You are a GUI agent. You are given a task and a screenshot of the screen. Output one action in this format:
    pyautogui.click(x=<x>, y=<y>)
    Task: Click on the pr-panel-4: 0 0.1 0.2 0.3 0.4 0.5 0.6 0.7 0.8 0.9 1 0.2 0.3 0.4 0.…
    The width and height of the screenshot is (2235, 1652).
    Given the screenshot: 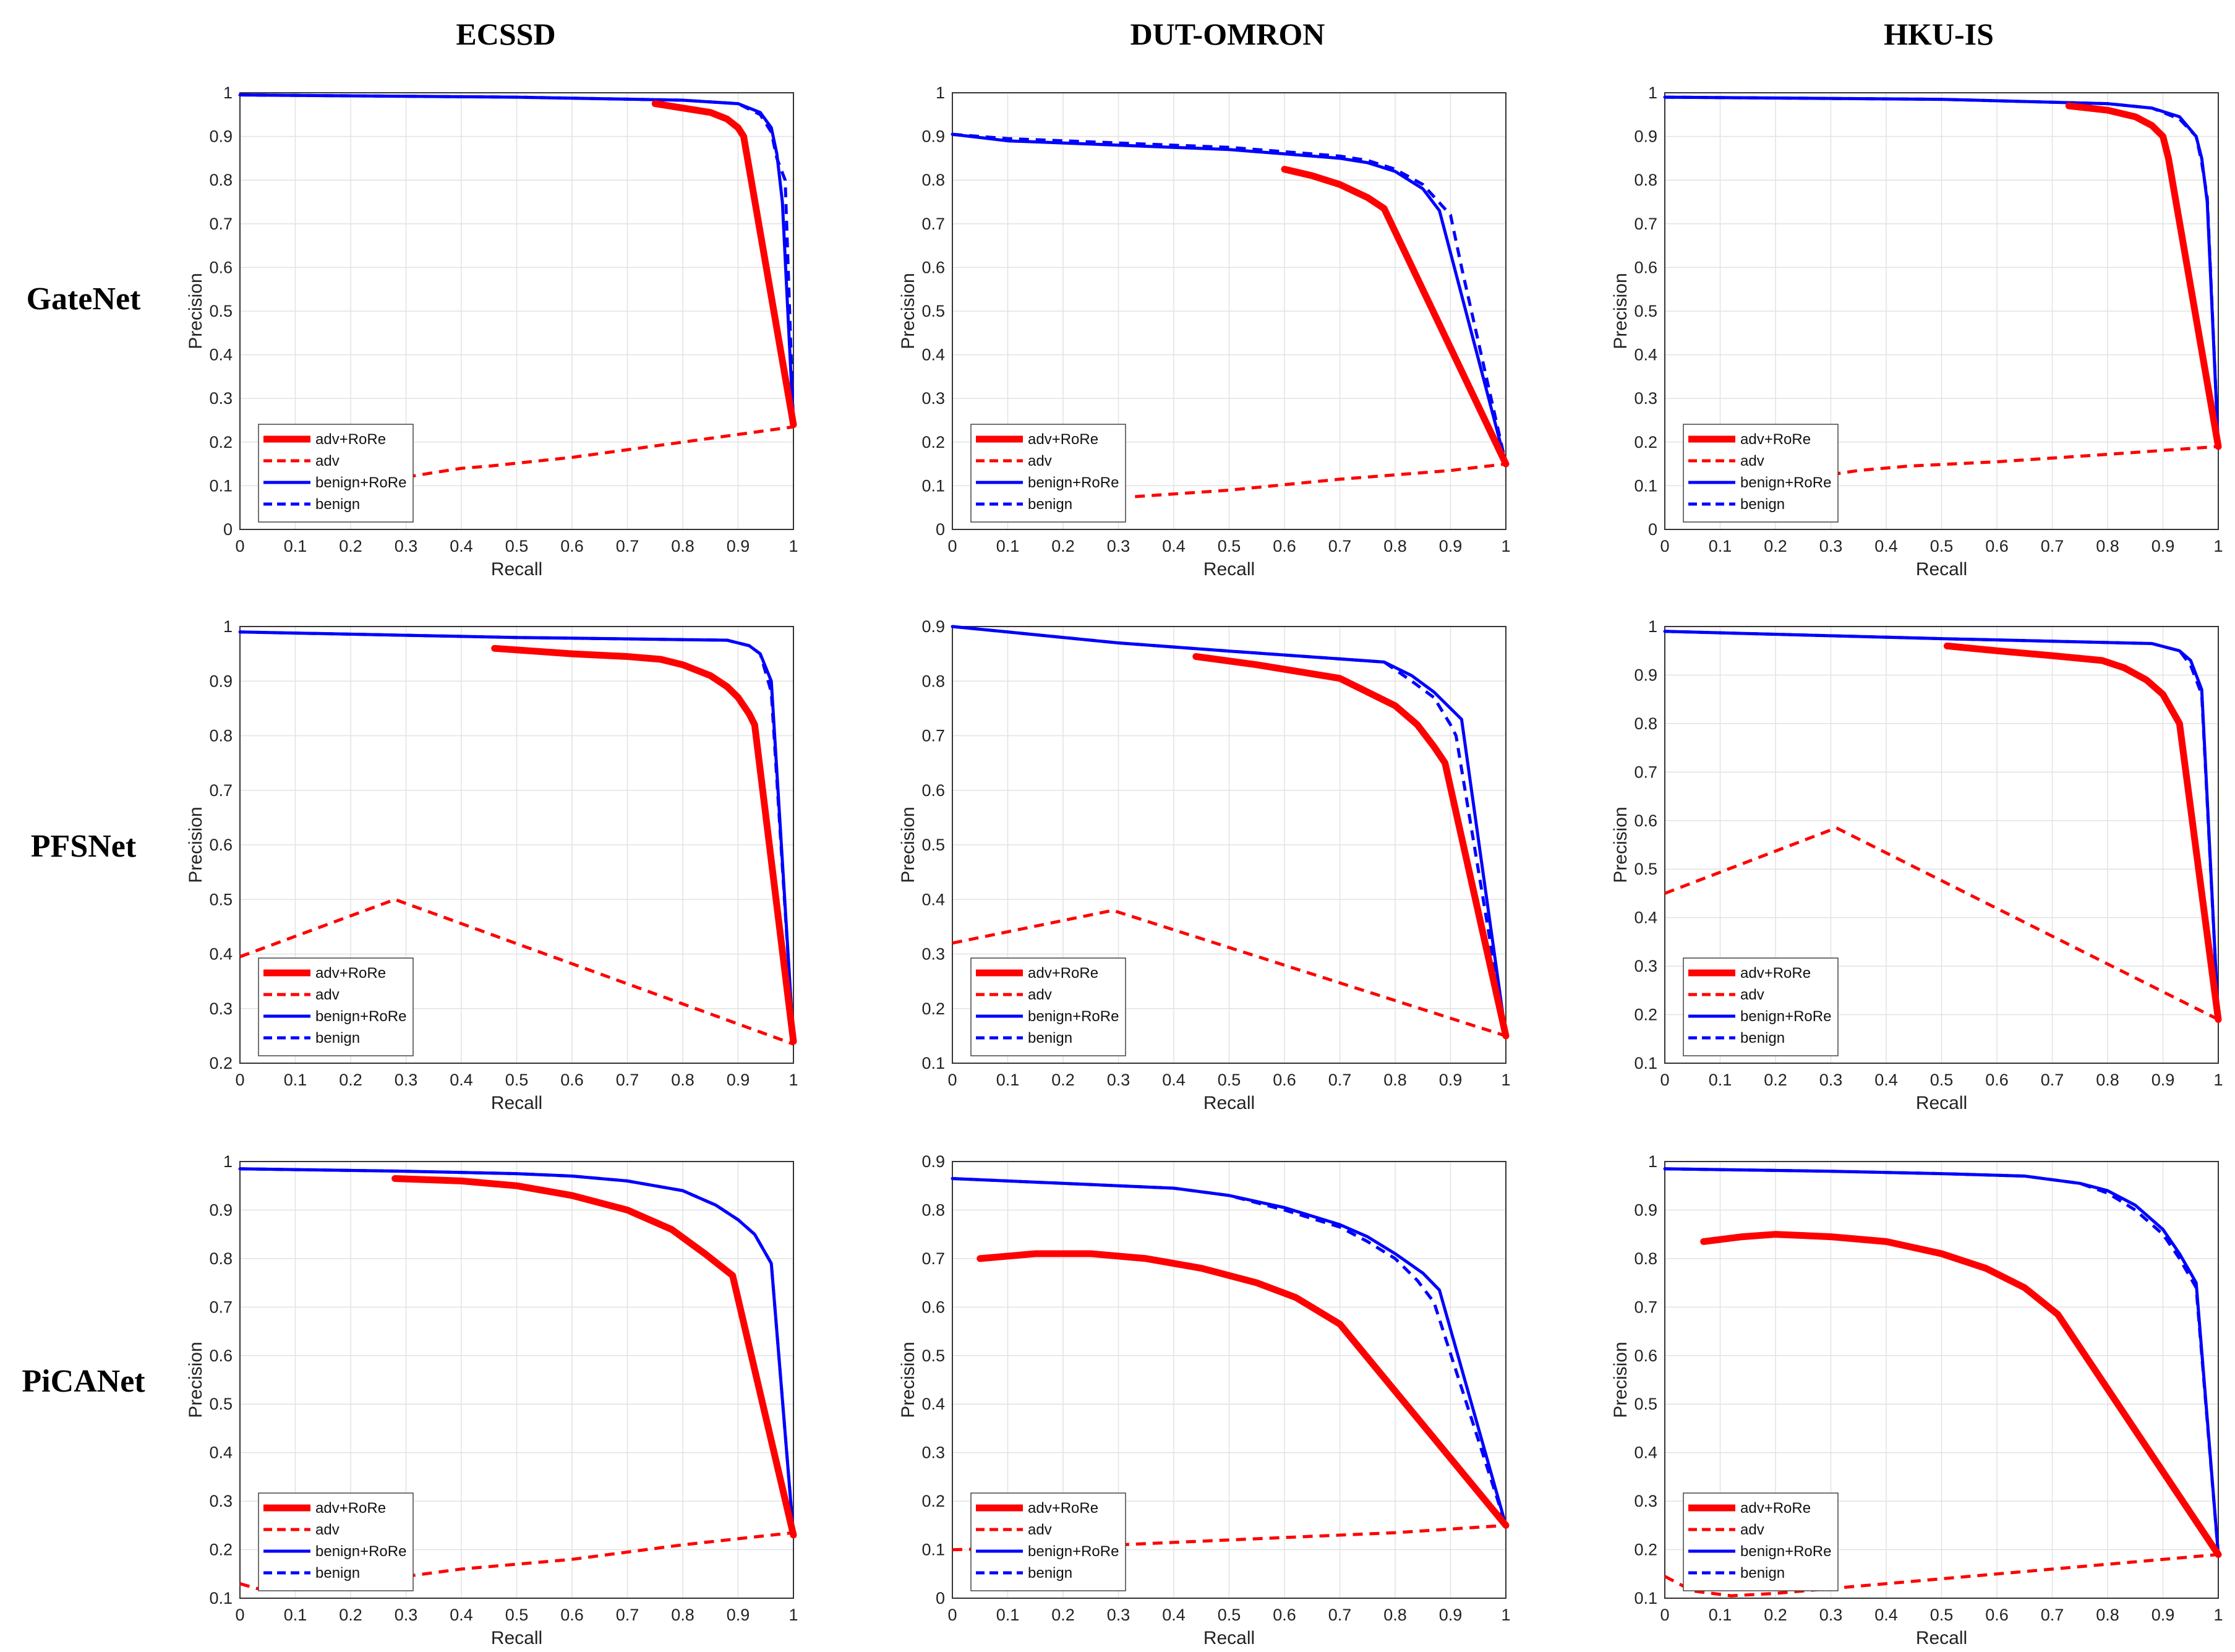 What is the action you would take?
    pyautogui.click(x=492, y=865)
    